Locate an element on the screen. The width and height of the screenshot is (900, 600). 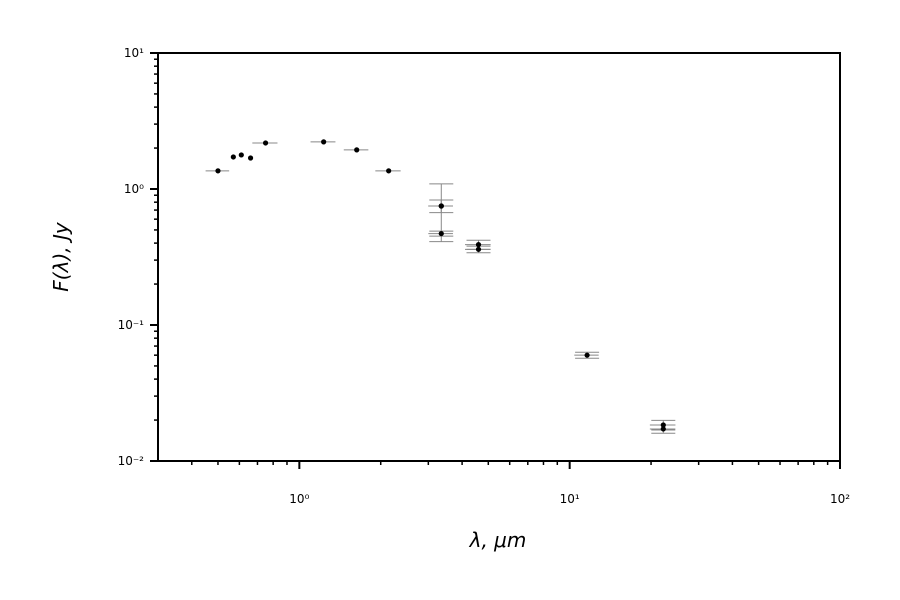
x-tick-label: 10² is located at coordinates (840, 499).